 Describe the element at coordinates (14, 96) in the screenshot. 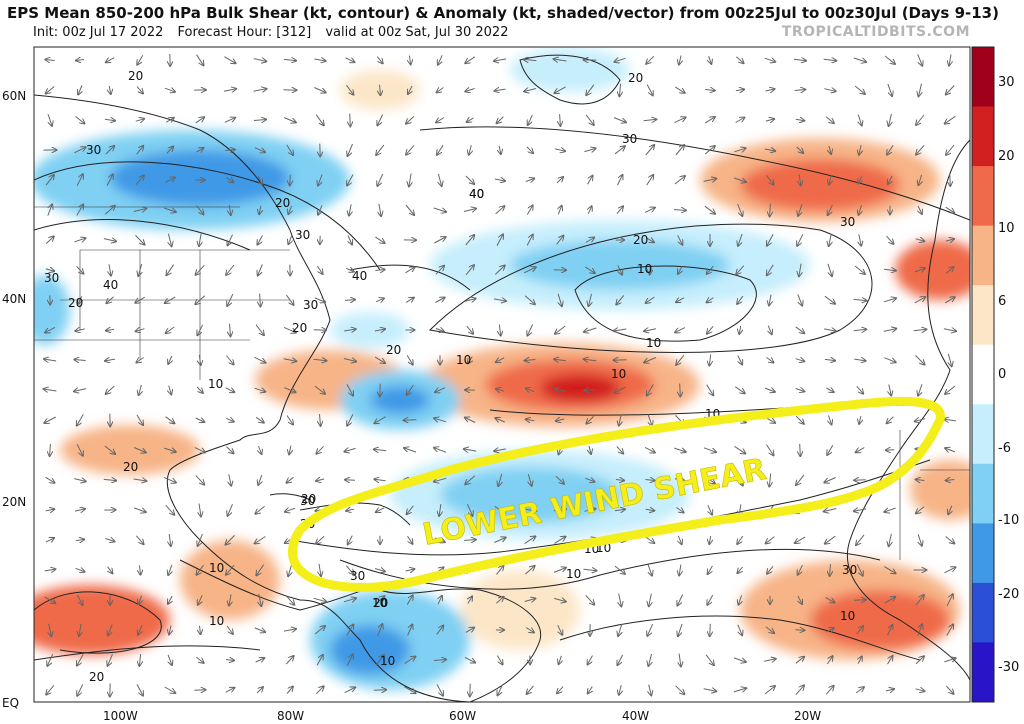

I see `lat-label-60n: 60N` at that location.